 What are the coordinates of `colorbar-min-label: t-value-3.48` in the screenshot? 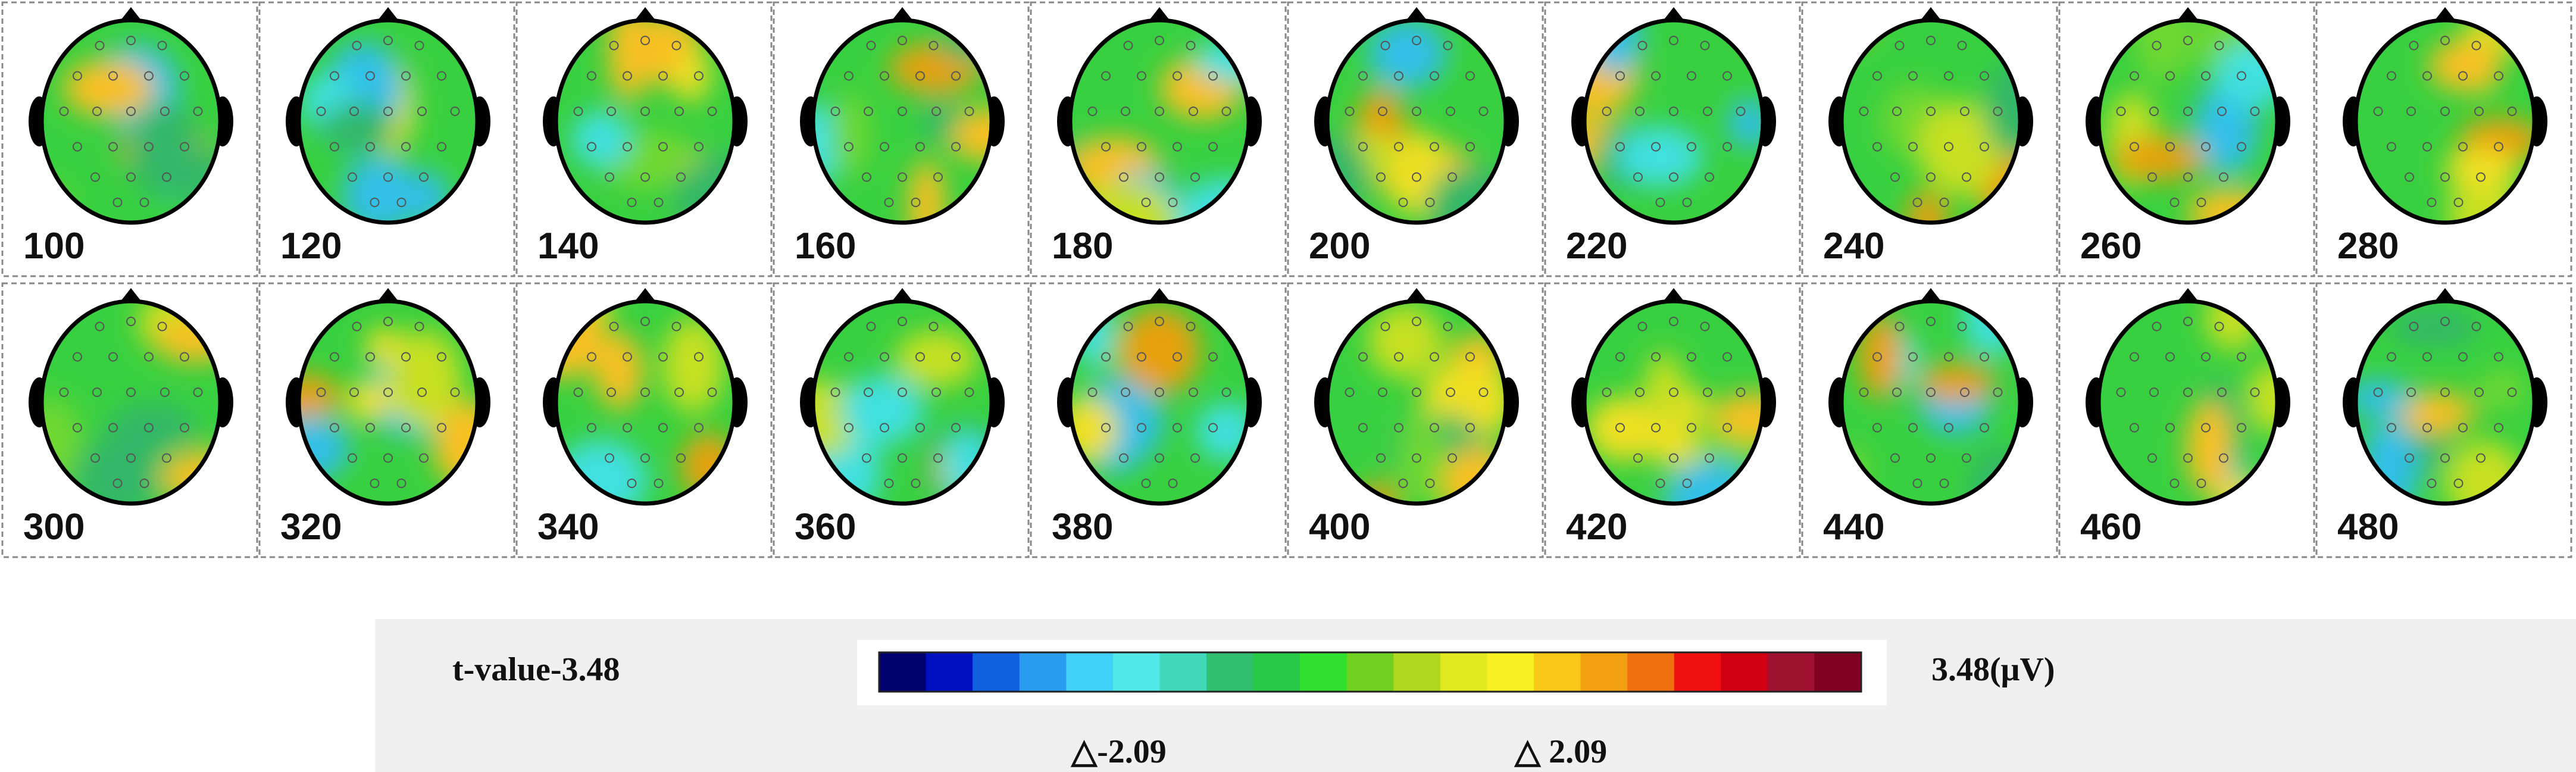 It's located at (536, 669).